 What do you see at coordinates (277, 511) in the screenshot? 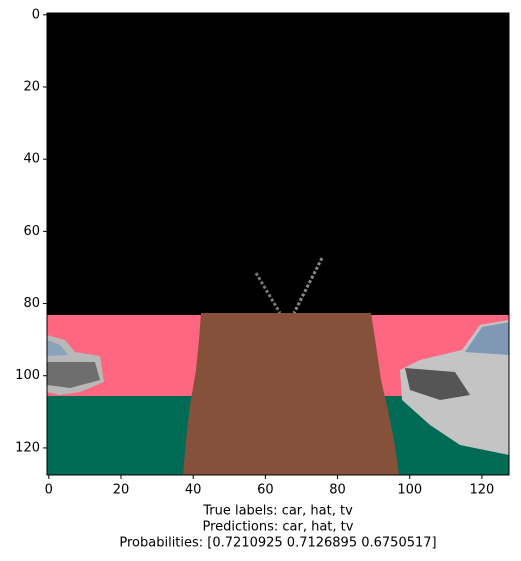
I see `x-label: True labels: car, hat, tv` at bounding box center [277, 511].